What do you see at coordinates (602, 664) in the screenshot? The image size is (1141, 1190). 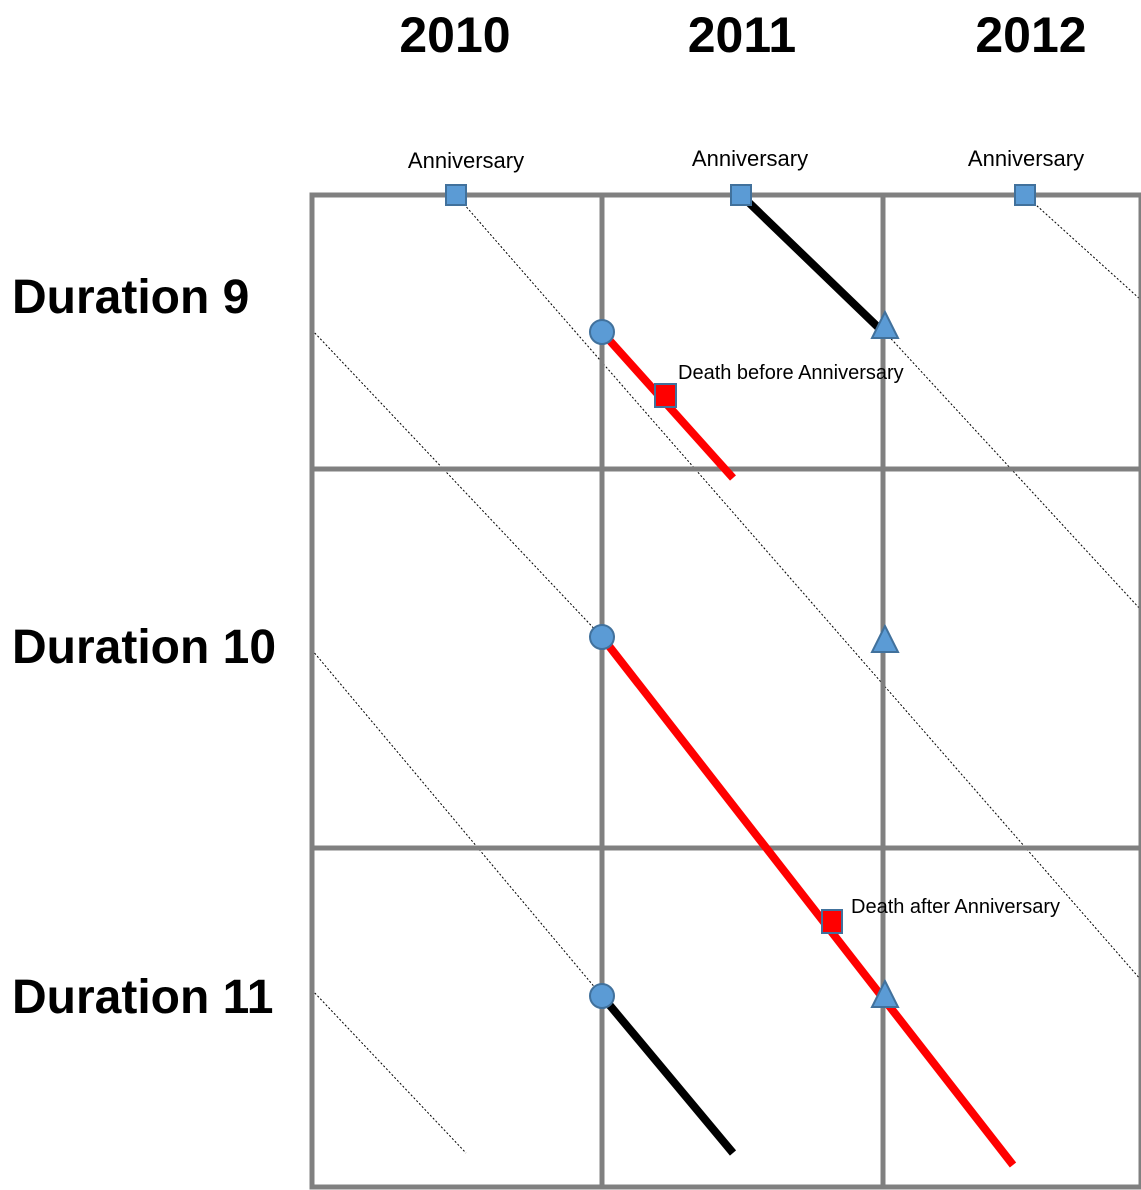 I see `year-start-markers` at bounding box center [602, 664].